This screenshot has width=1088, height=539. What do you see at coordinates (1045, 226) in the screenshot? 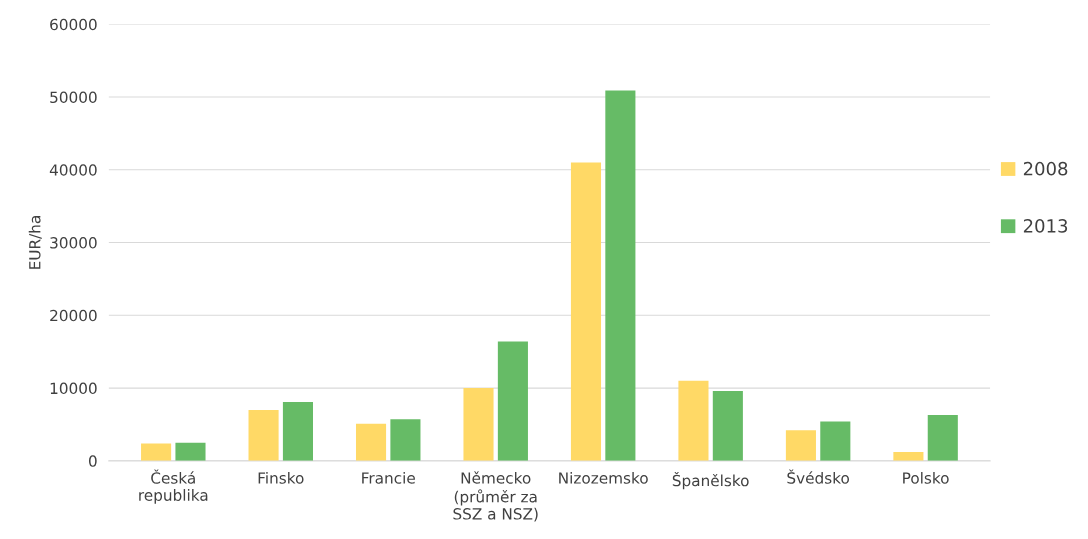
I see `legend-label: 2013` at bounding box center [1045, 226].